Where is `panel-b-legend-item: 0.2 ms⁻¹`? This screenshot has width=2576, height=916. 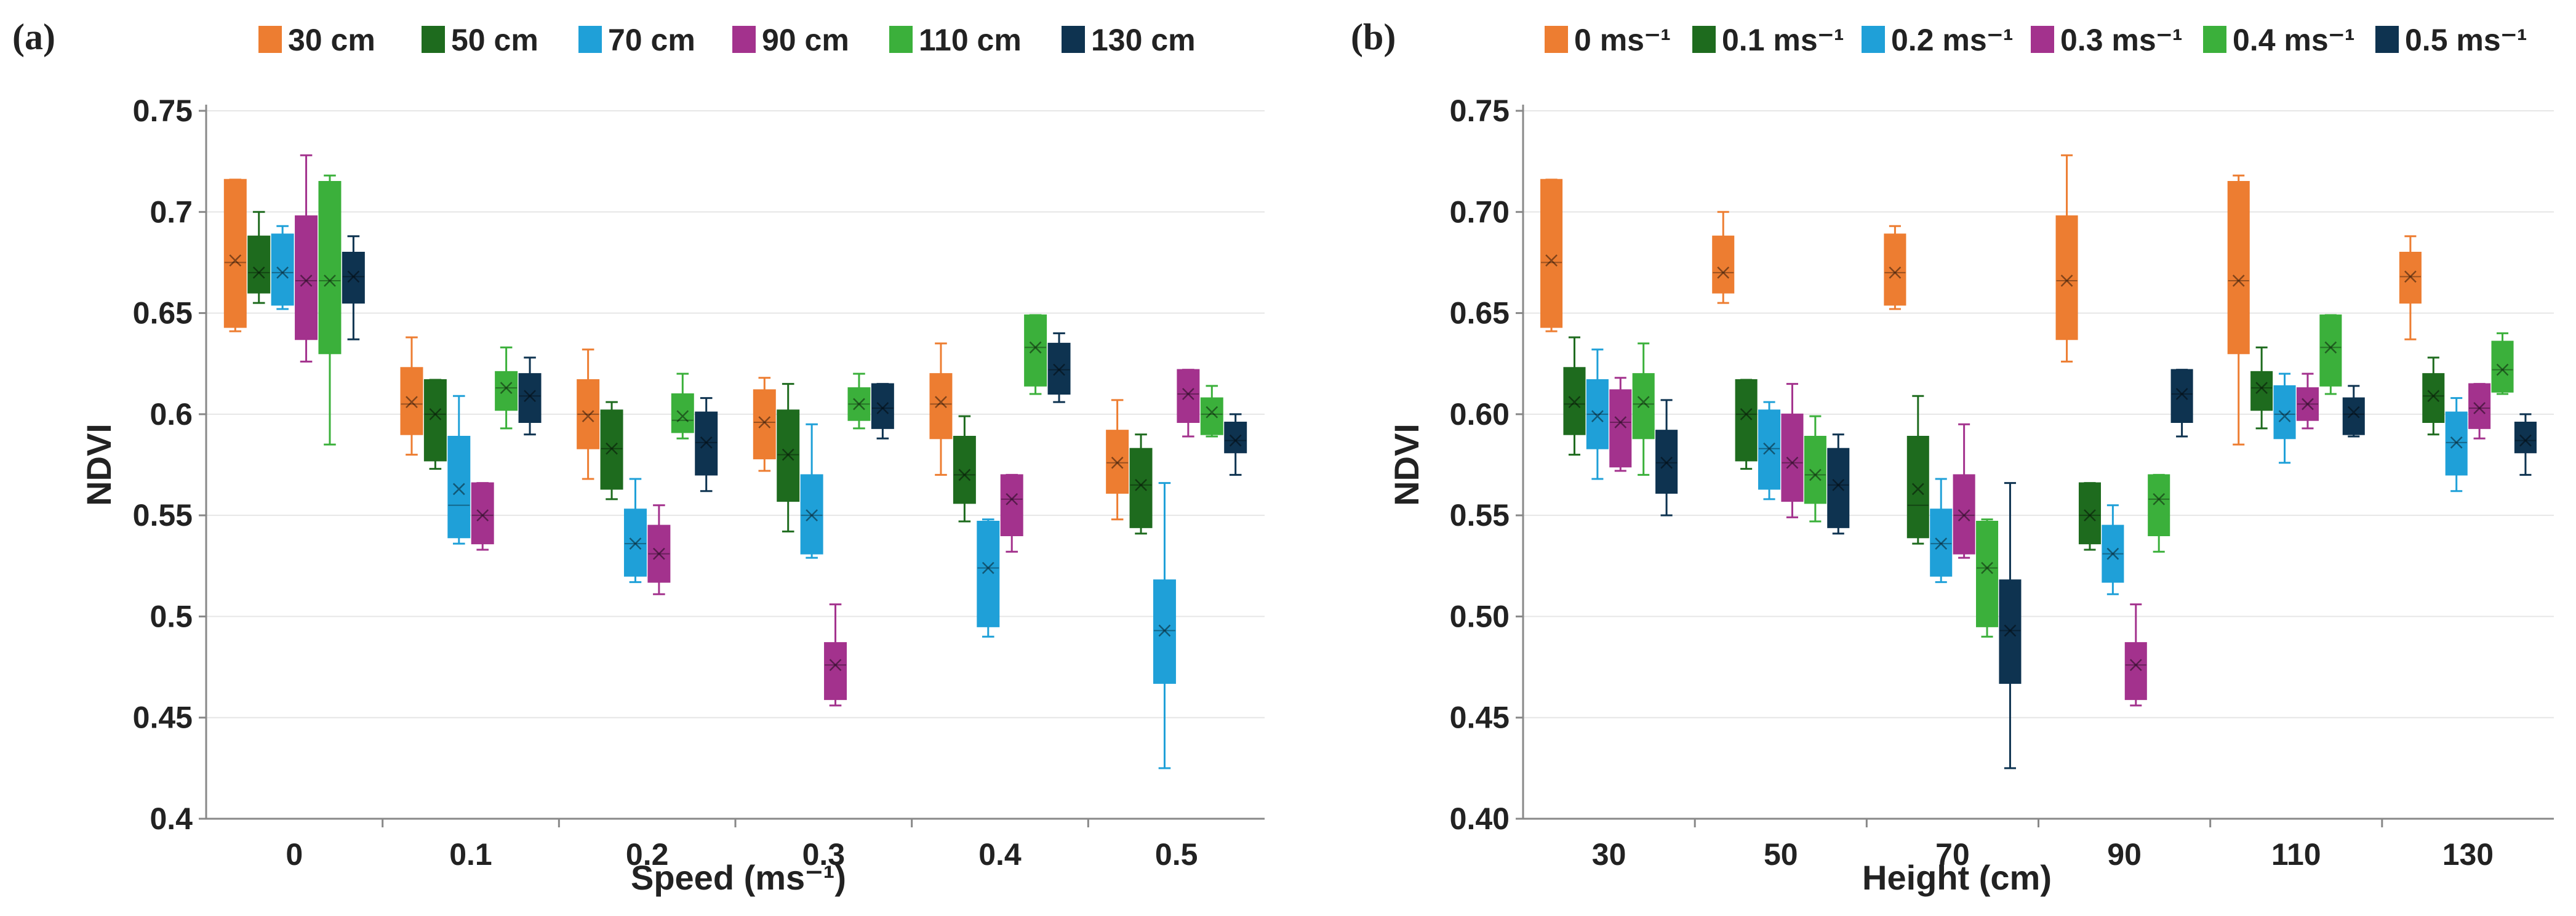 panel-b-legend-item: 0.2 ms⁻¹ is located at coordinates (1938, 40).